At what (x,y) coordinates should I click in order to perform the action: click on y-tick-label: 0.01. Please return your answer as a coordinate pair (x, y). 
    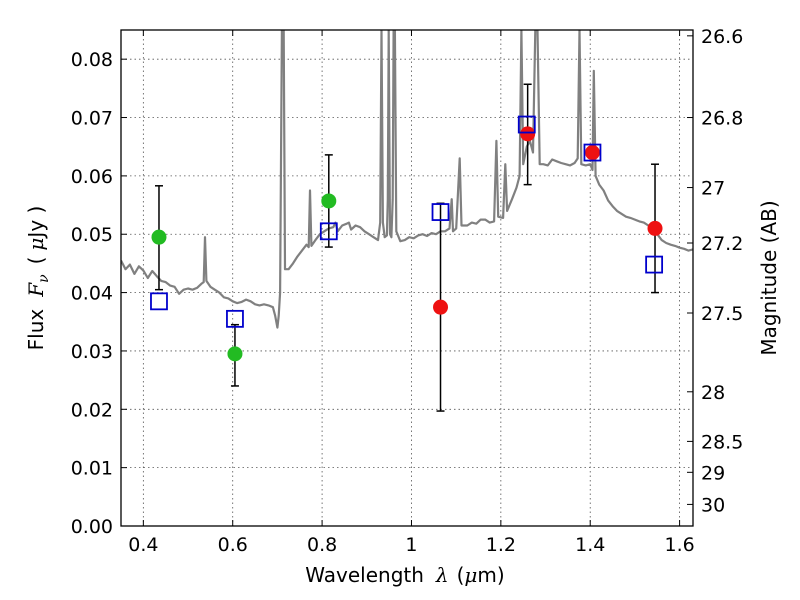
    Looking at the image, I should click on (92, 469).